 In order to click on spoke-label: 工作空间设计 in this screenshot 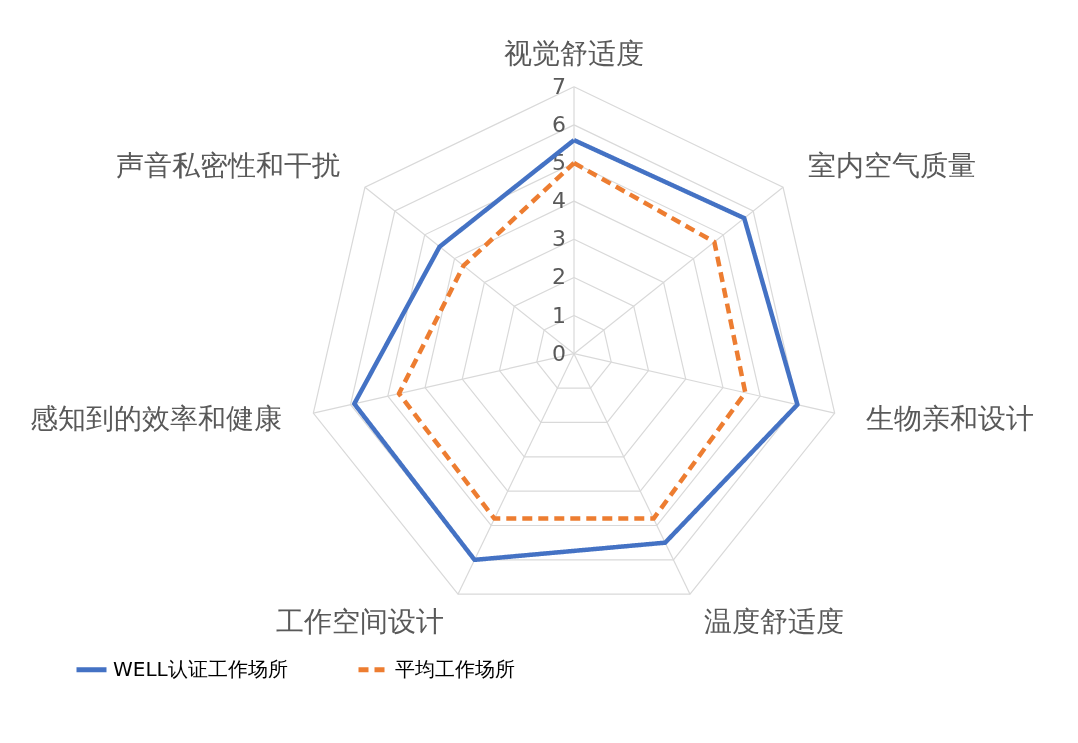, I will do `click(360, 622)`.